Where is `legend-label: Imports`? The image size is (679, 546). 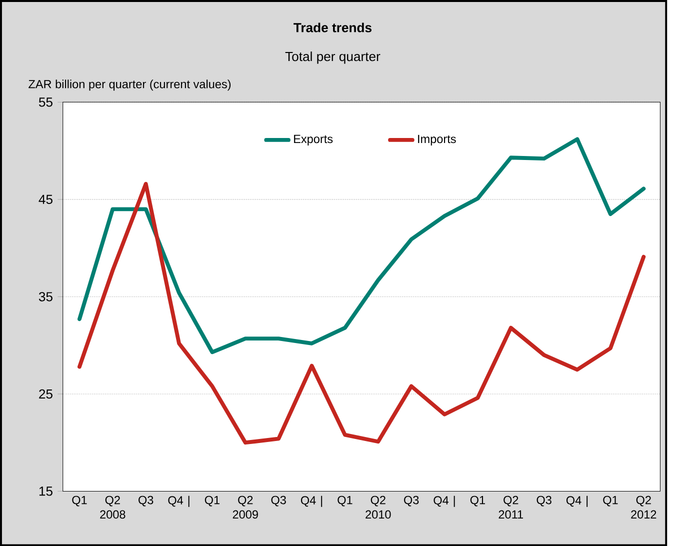 legend-label: Imports is located at coordinates (437, 140).